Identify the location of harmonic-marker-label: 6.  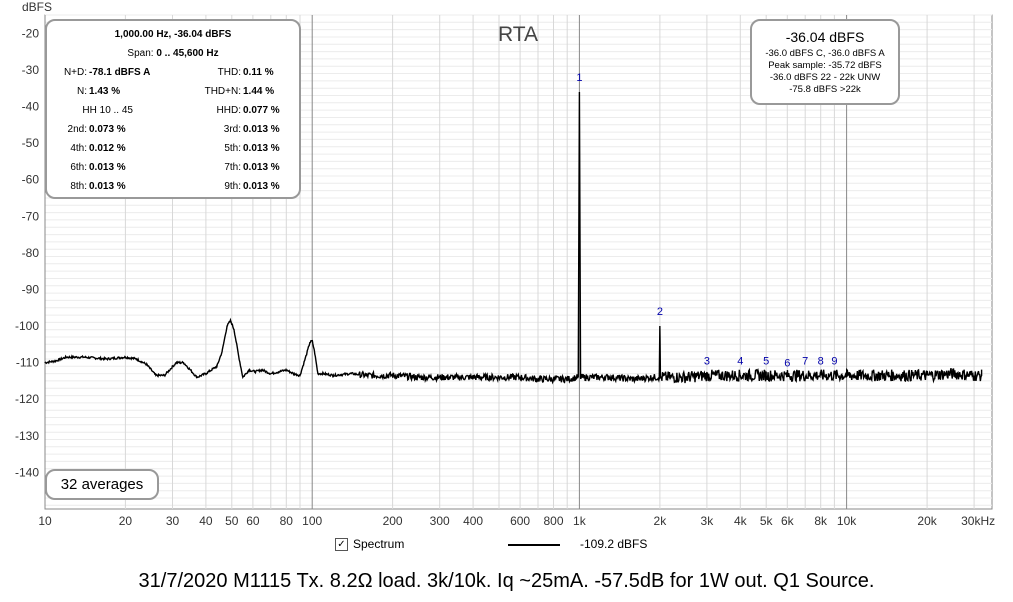
(787, 363).